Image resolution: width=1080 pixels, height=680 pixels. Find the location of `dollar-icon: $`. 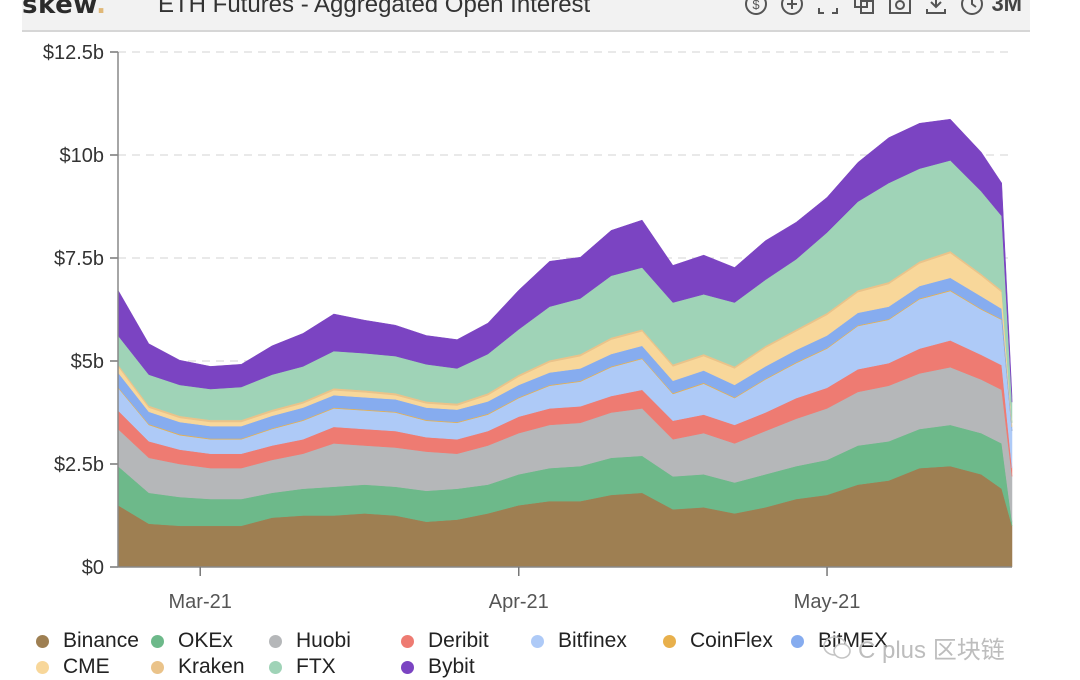

dollar-icon: $ is located at coordinates (756, 8).